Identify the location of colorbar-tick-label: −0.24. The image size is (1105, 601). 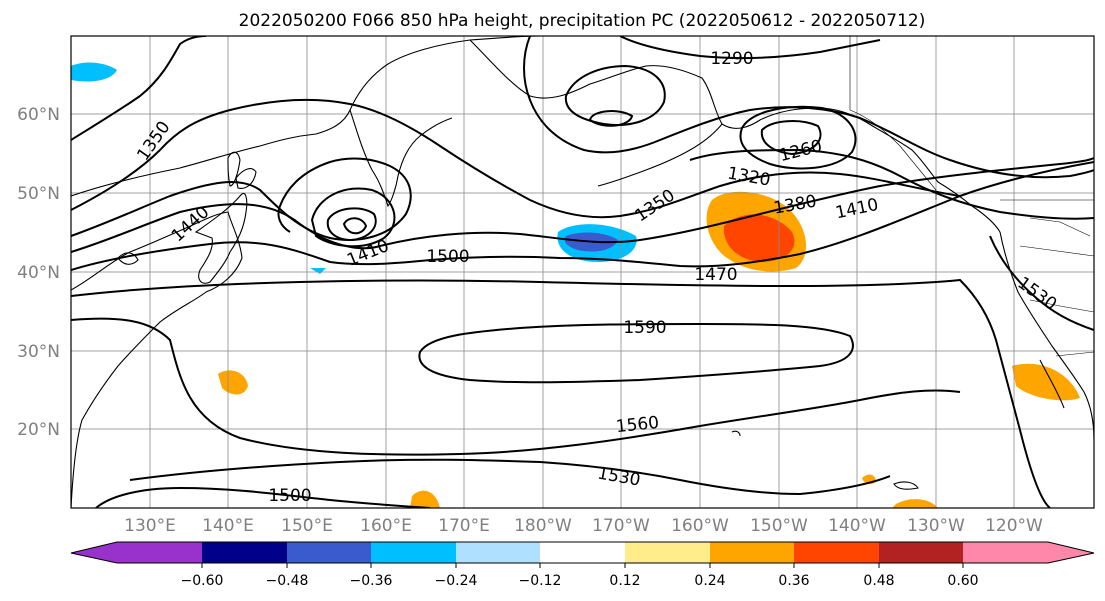
(456, 581).